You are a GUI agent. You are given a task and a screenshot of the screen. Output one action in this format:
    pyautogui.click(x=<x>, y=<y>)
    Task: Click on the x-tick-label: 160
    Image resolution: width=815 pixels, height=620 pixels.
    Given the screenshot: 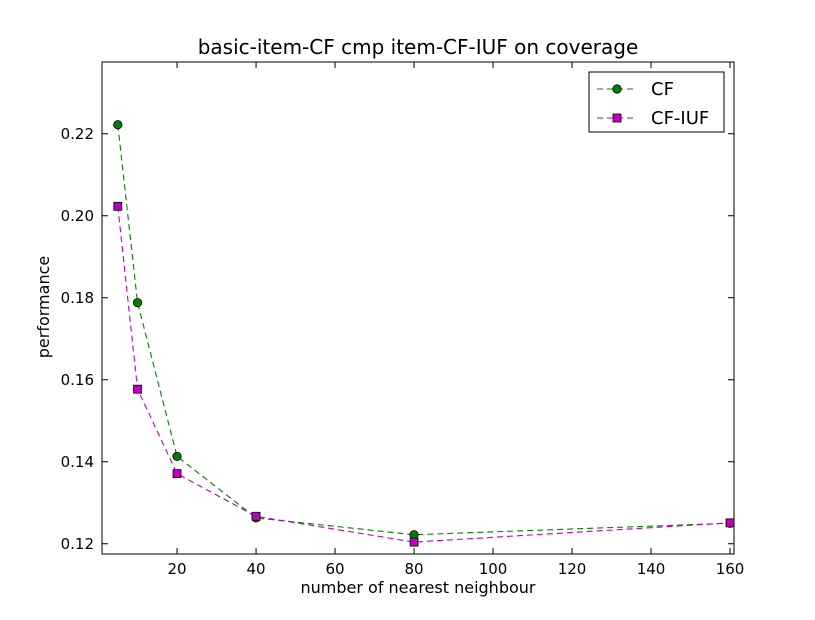 What is the action you would take?
    pyautogui.click(x=730, y=569)
    